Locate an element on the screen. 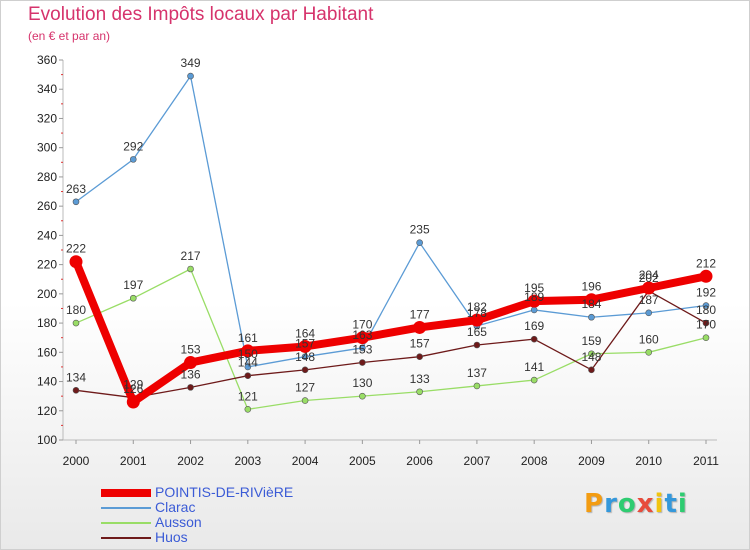  data-label: 129 is located at coordinates (133, 385).